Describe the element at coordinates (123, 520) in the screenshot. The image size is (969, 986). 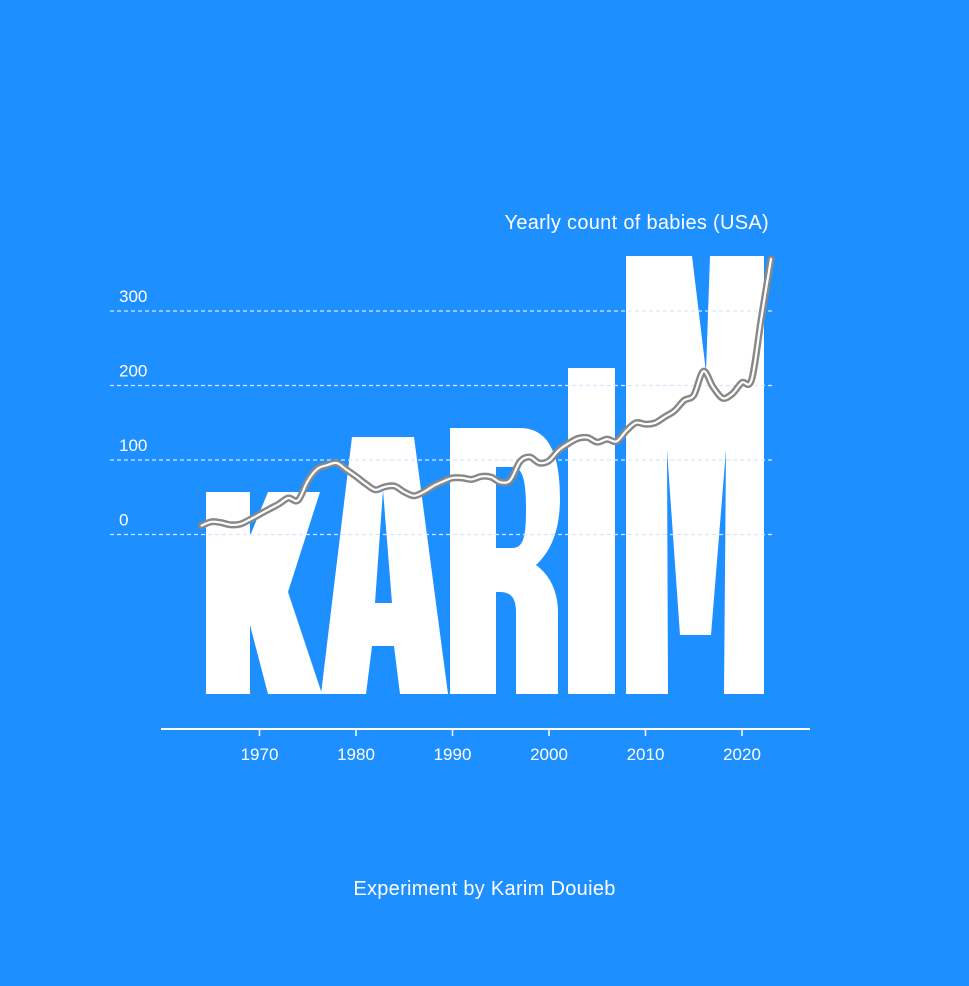
I see `y-tick-label: 0` at that location.